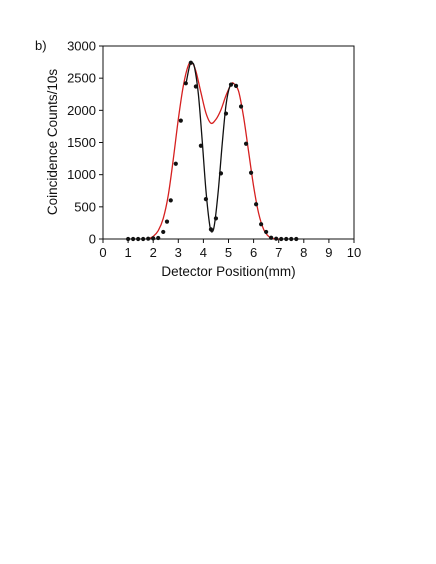 The image size is (436, 564). I want to click on y-tick-label: 2000, so click(81, 110).